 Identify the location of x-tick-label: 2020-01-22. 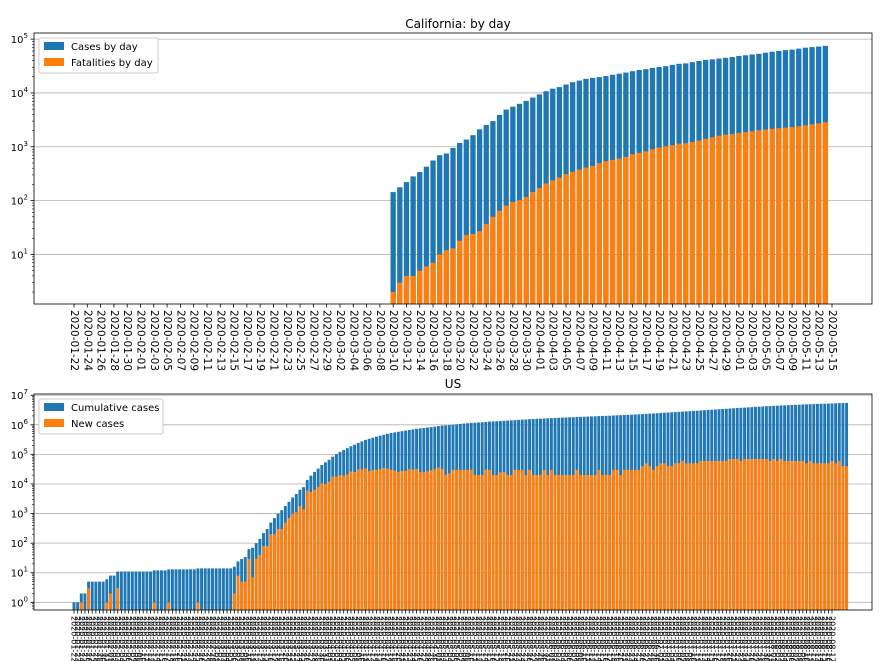
(74, 638).